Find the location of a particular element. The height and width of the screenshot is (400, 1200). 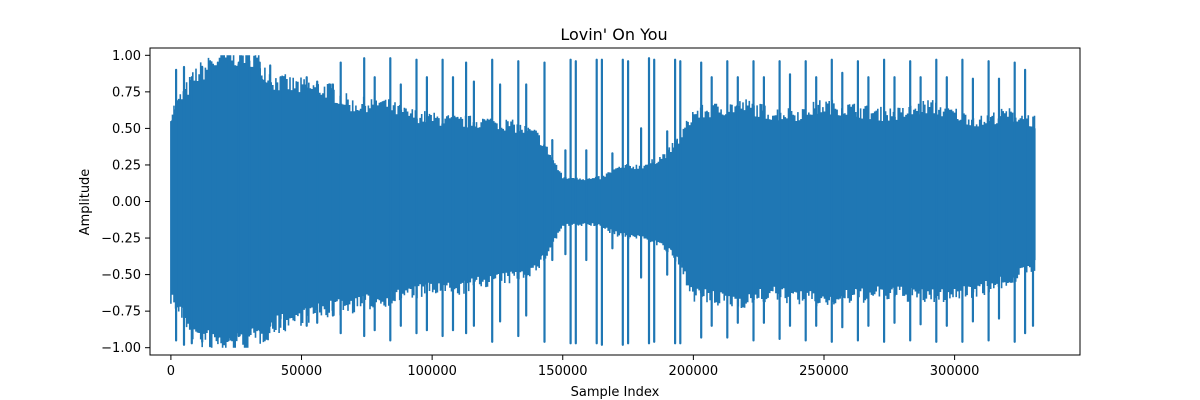

x-tick-label: 100000 is located at coordinates (432, 371).